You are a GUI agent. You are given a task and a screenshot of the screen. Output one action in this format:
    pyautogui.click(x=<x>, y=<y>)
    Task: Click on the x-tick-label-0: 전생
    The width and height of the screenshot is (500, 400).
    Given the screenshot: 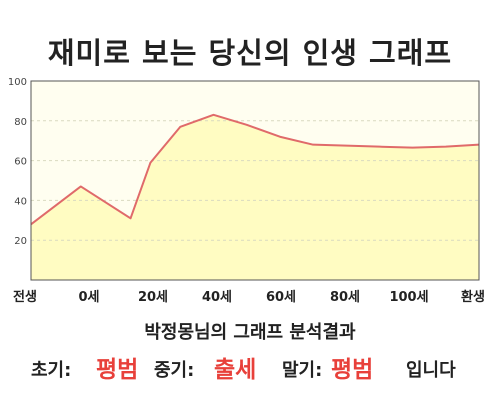 What is the action you would take?
    pyautogui.click(x=25, y=297)
    